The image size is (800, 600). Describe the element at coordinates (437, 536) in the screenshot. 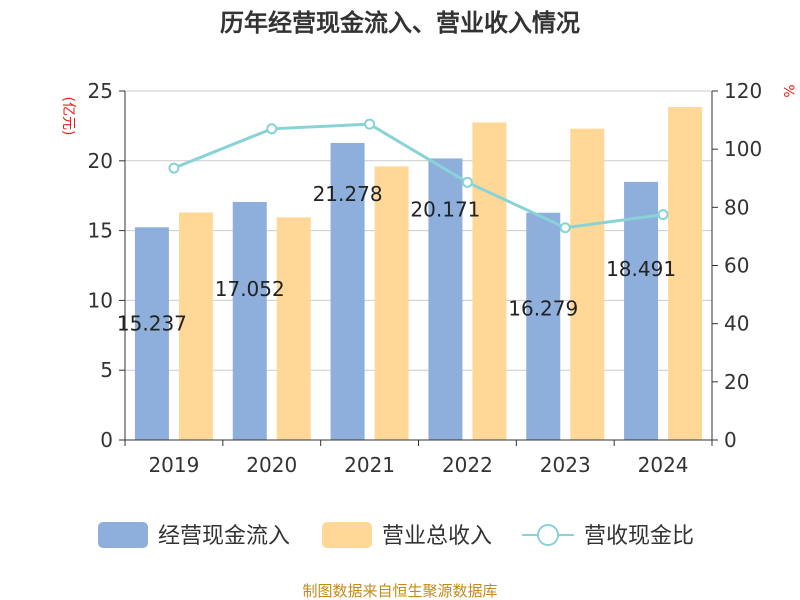

I see `legend-label: 营业总收入` at that location.